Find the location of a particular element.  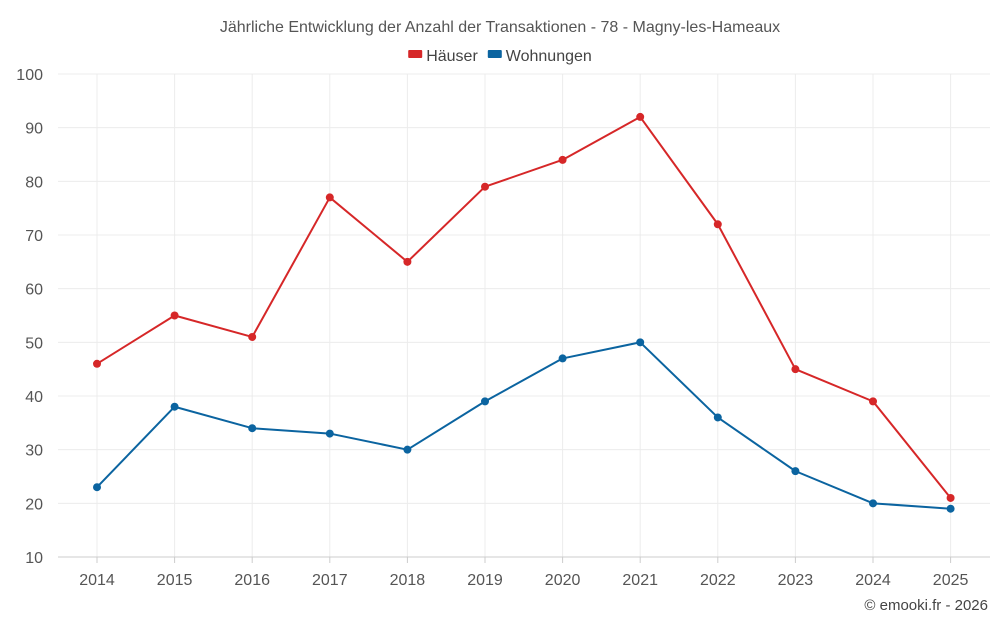

x-tick-label: 2019 is located at coordinates (485, 580).